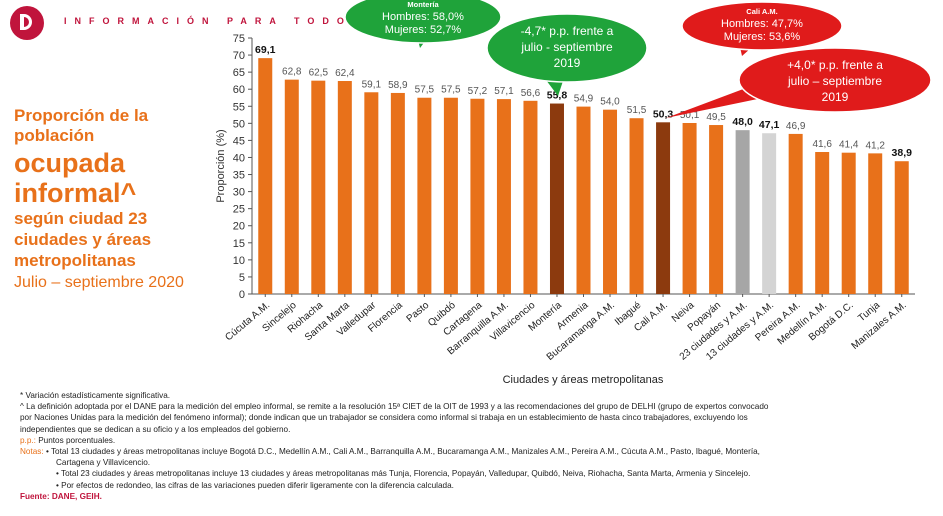  Describe the element at coordinates (477, 440) in the screenshot. I see `note-pp: p.p.: Puntos porcentuales.` at that location.